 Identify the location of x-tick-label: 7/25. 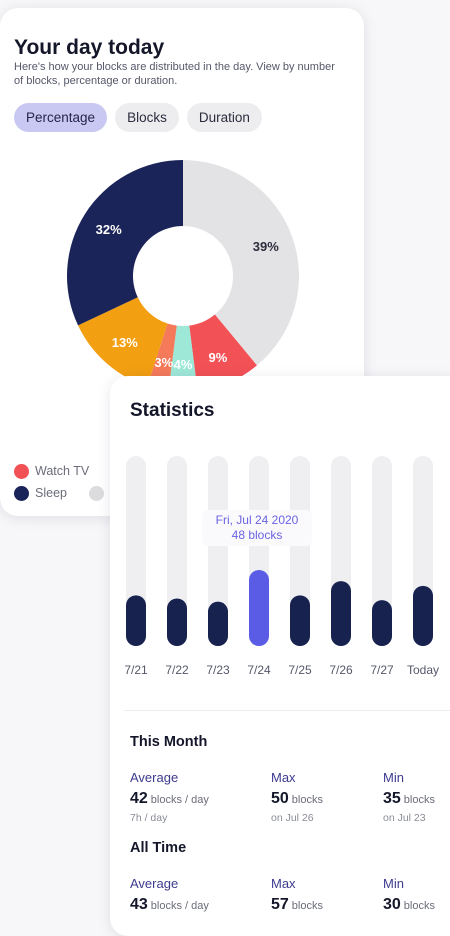
(300, 670).